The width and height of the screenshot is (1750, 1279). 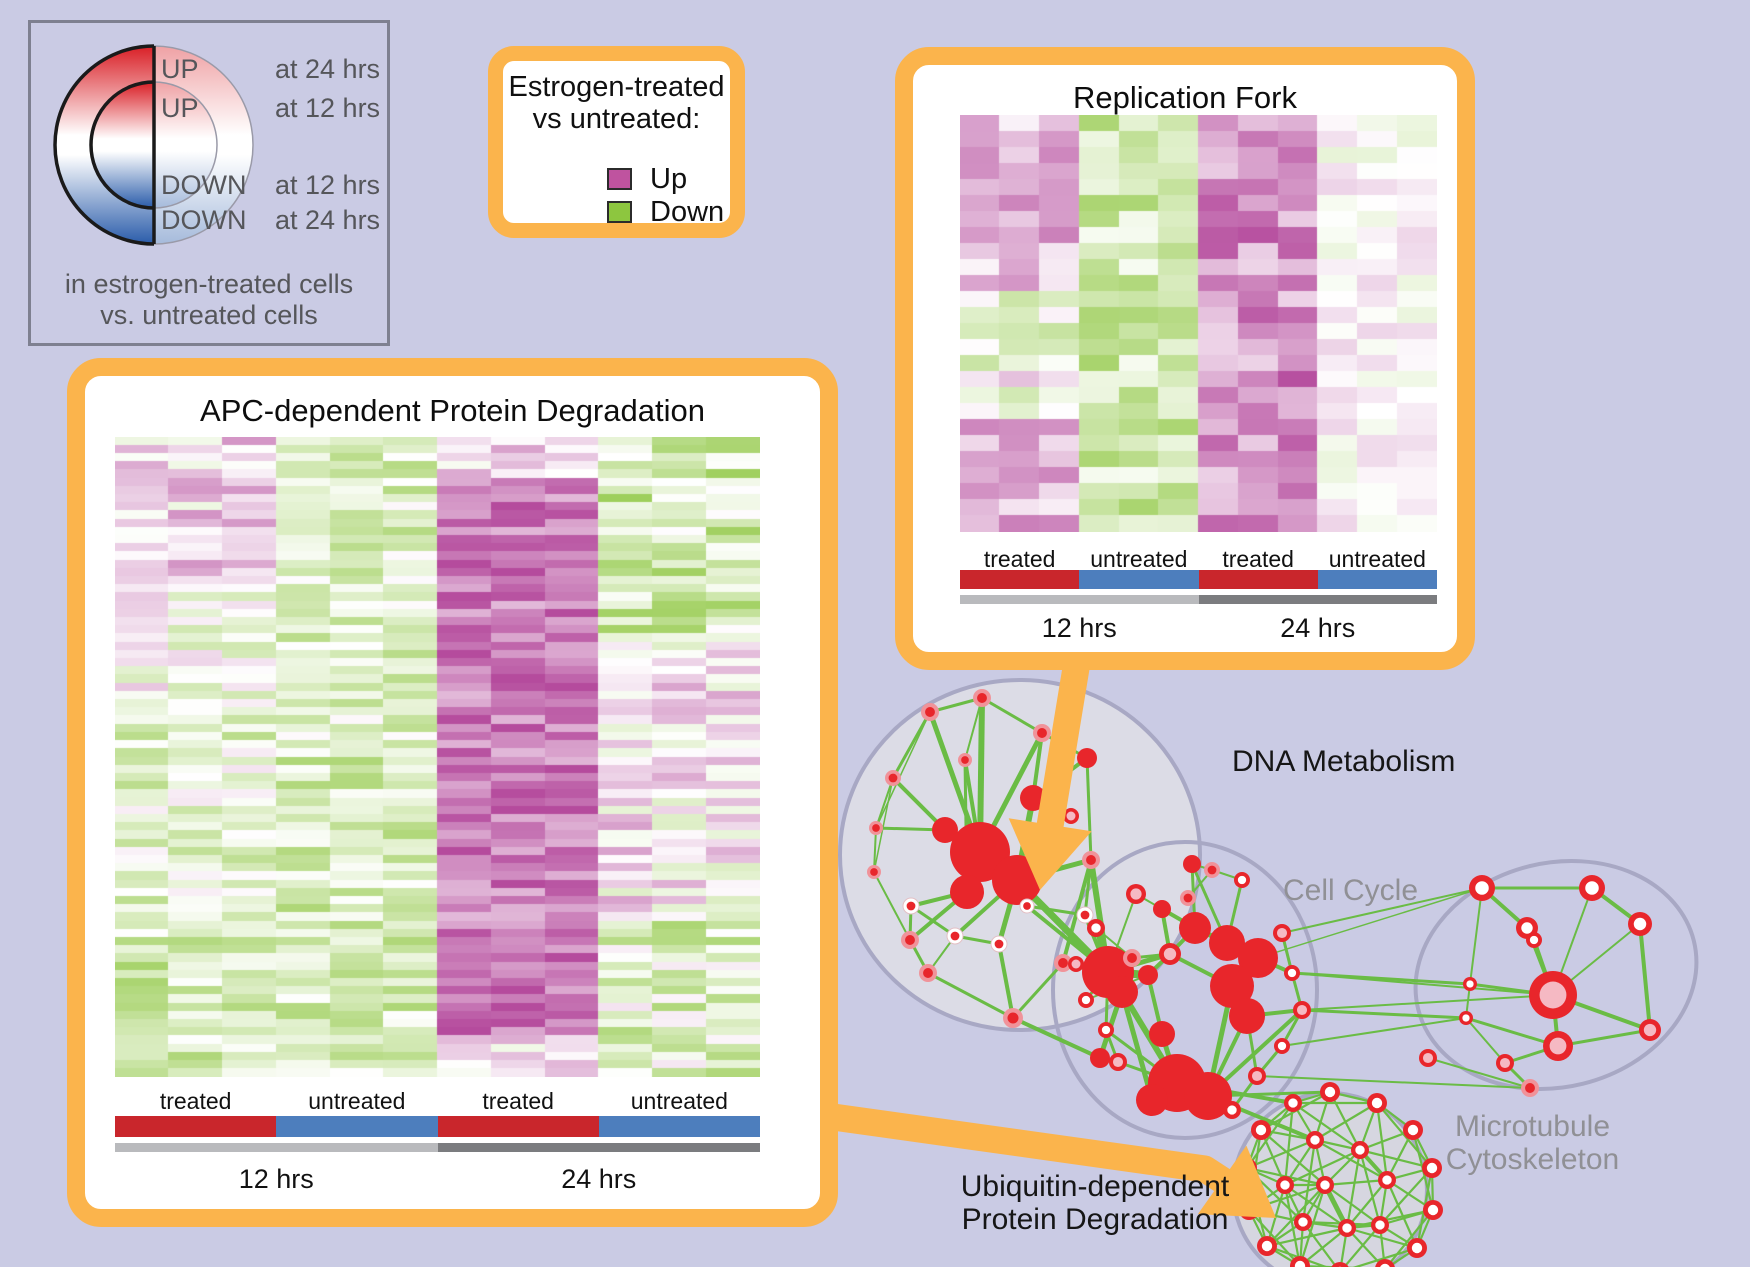 What do you see at coordinates (1095, 1186) in the screenshot?
I see `ubiquitin-label-line1: Ubiquitin-dependent` at bounding box center [1095, 1186].